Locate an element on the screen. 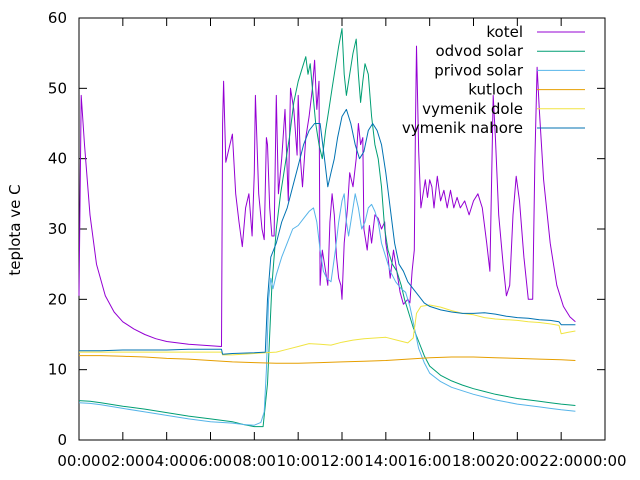 The image size is (640, 480). y-tick-label: 40 is located at coordinates (57, 159).